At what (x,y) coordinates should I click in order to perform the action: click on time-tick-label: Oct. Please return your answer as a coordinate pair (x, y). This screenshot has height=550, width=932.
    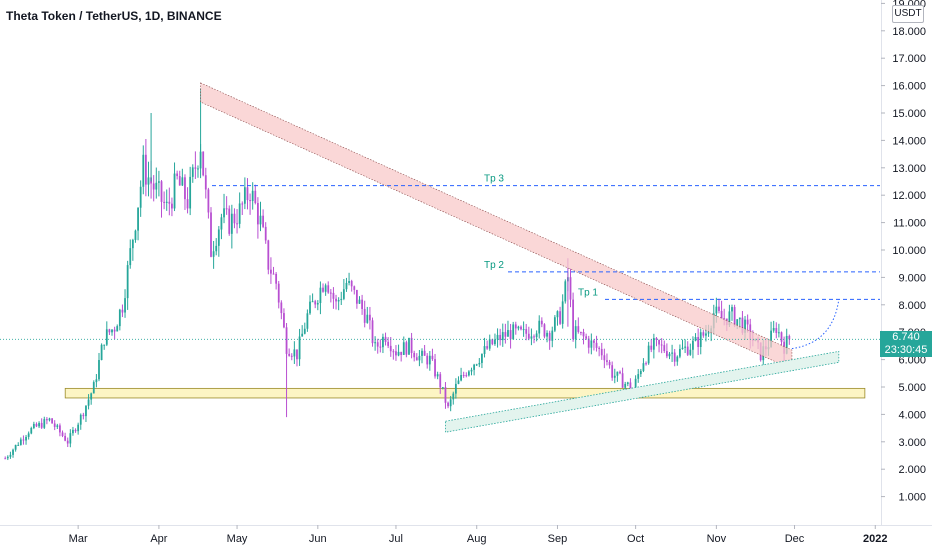
    Looking at the image, I should click on (635, 539).